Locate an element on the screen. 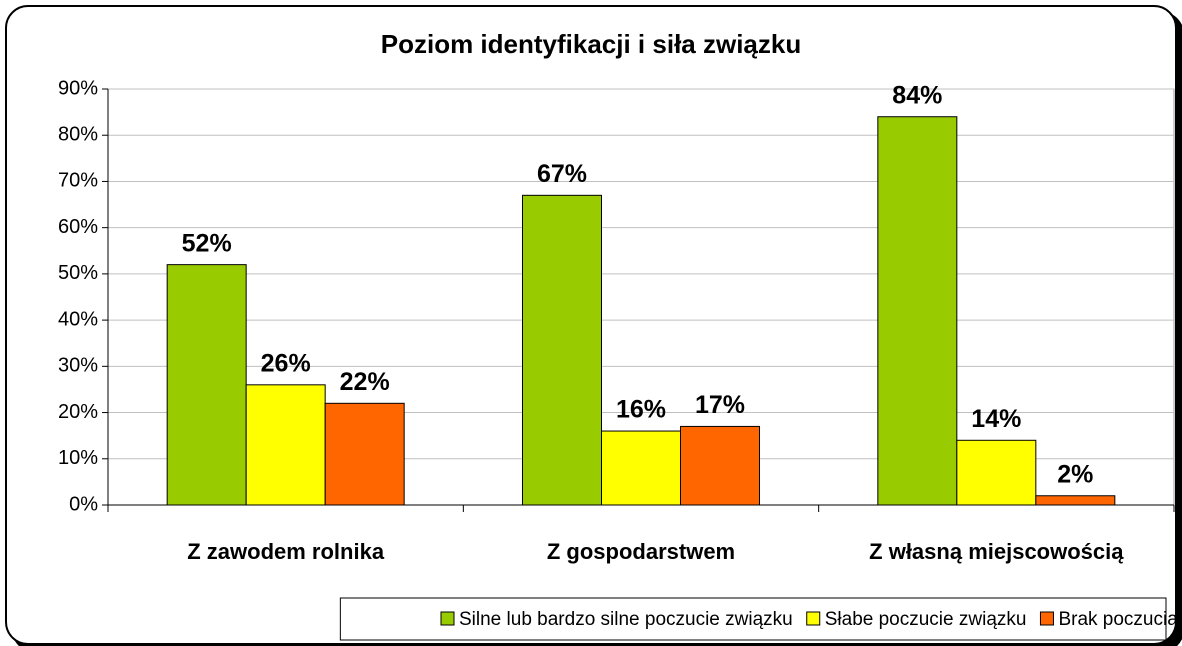 Image resolution: width=1182 pixels, height=646 pixels. value-label: 22% is located at coordinates (365, 382).